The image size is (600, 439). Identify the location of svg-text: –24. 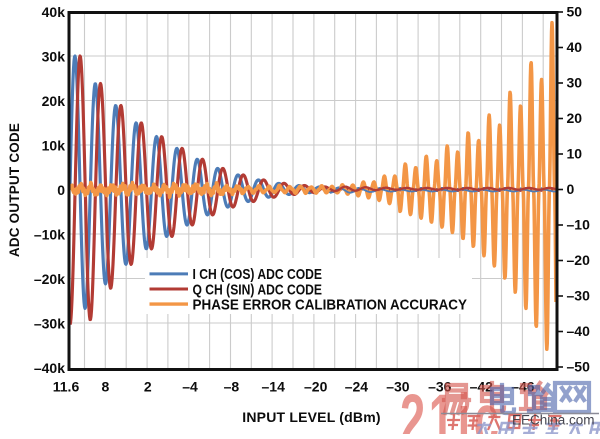
(357, 387).